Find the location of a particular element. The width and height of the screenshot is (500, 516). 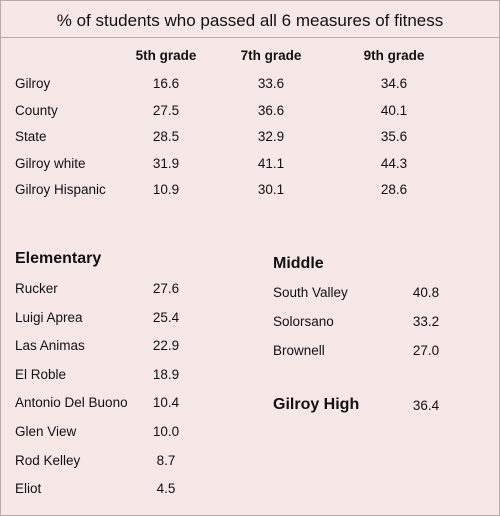

cell-value: 10.9 is located at coordinates (166, 189).